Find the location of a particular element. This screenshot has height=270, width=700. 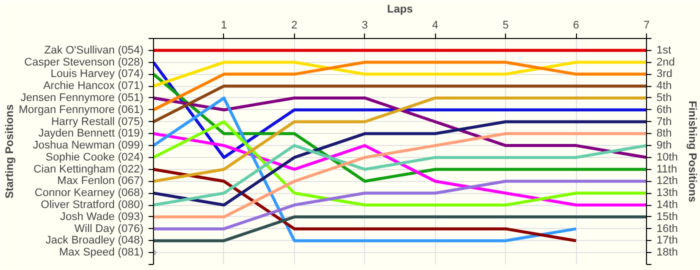

line-series is located at coordinates (400, 205).